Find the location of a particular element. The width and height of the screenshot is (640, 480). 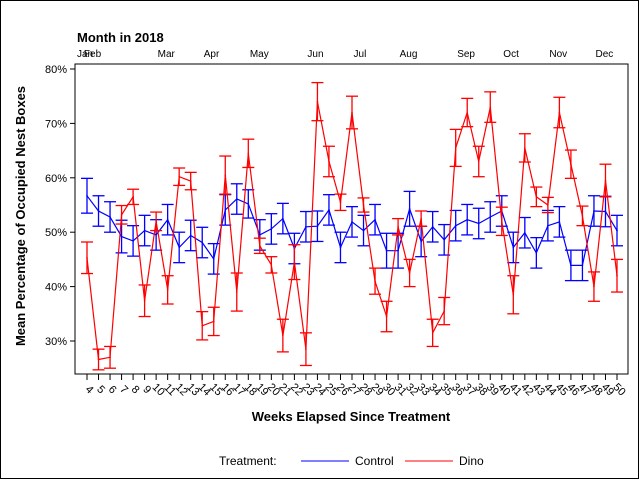

month-label: Sep is located at coordinates (466, 54).